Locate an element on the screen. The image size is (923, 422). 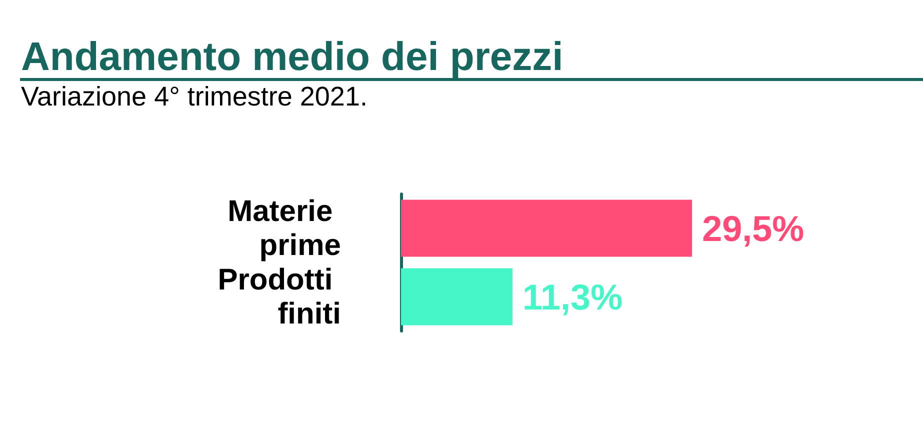
data-label: 29,5% is located at coordinates (753, 228).